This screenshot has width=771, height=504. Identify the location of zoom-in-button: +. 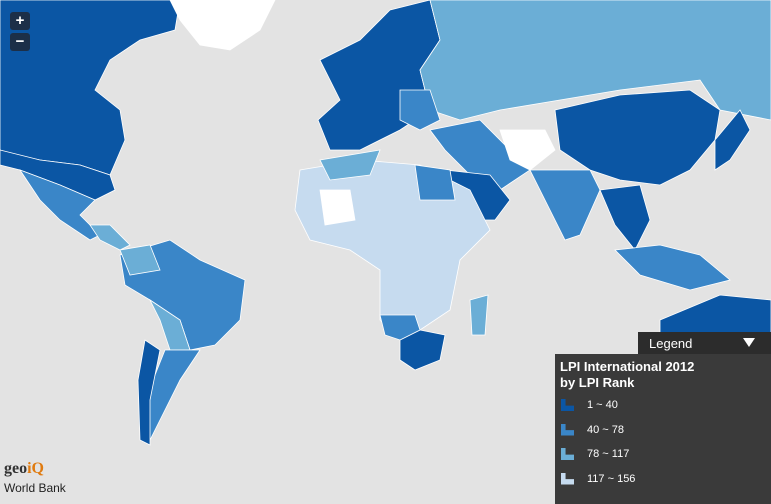
(20, 21).